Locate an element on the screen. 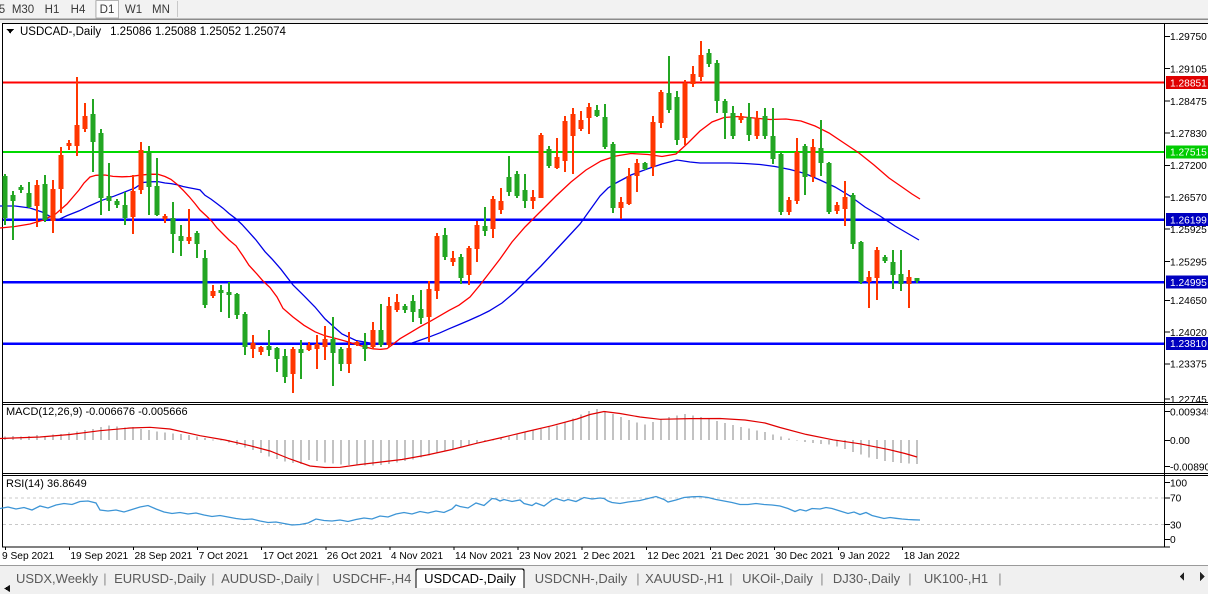 Image resolution: width=1208 pixels, height=594 pixels. svg-text: 1.25925 is located at coordinates (1188, 230).